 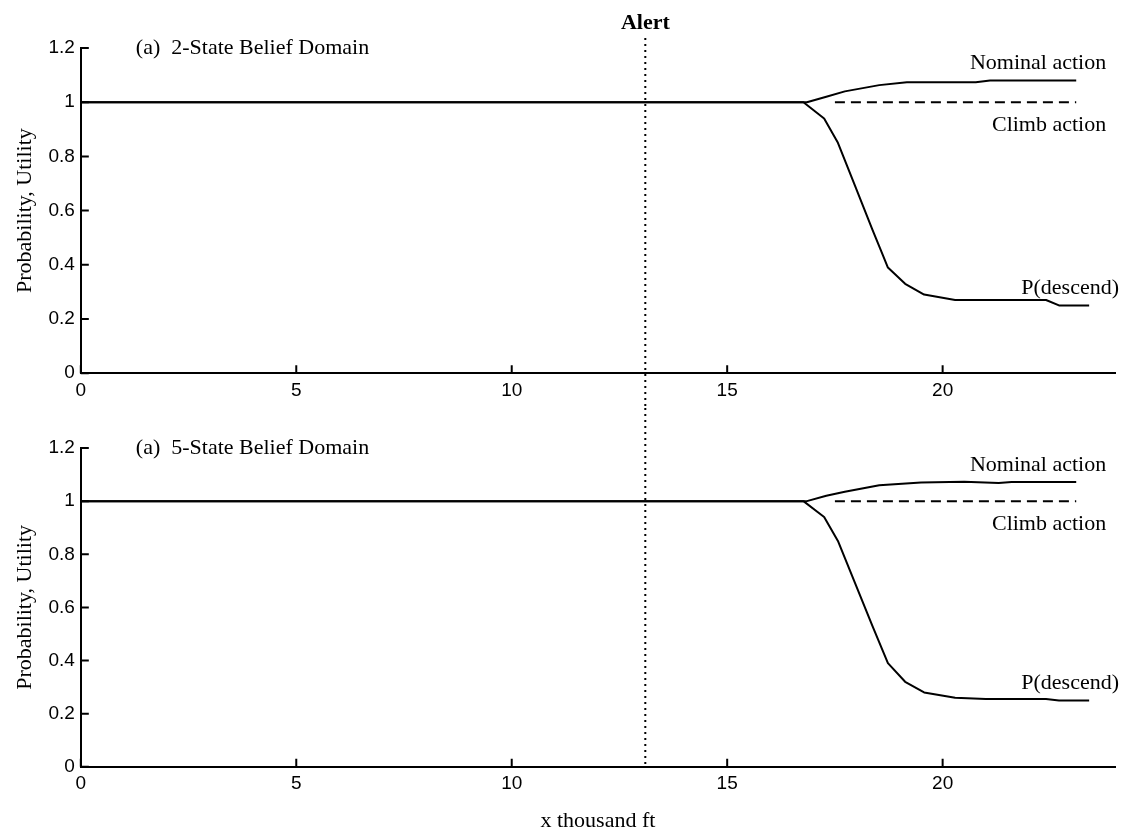 I want to click on chart-title: (a) 5-State Belief Domain, so click(x=252, y=446).